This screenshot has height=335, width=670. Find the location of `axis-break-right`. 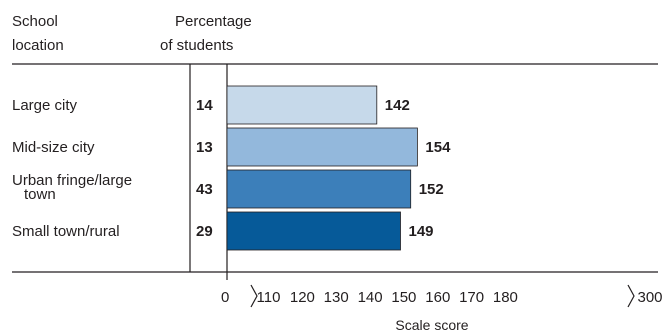

axis-break-right is located at coordinates (631, 296).